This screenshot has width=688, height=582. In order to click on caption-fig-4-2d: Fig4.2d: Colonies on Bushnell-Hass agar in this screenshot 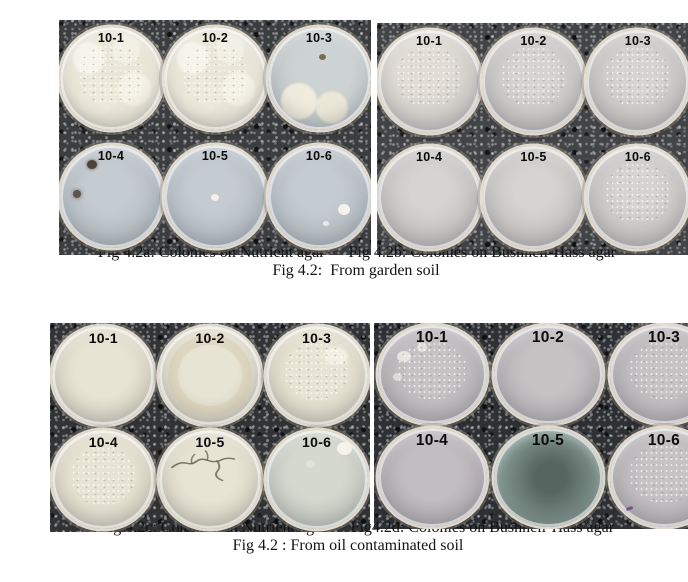, I will do `click(482, 527)`.